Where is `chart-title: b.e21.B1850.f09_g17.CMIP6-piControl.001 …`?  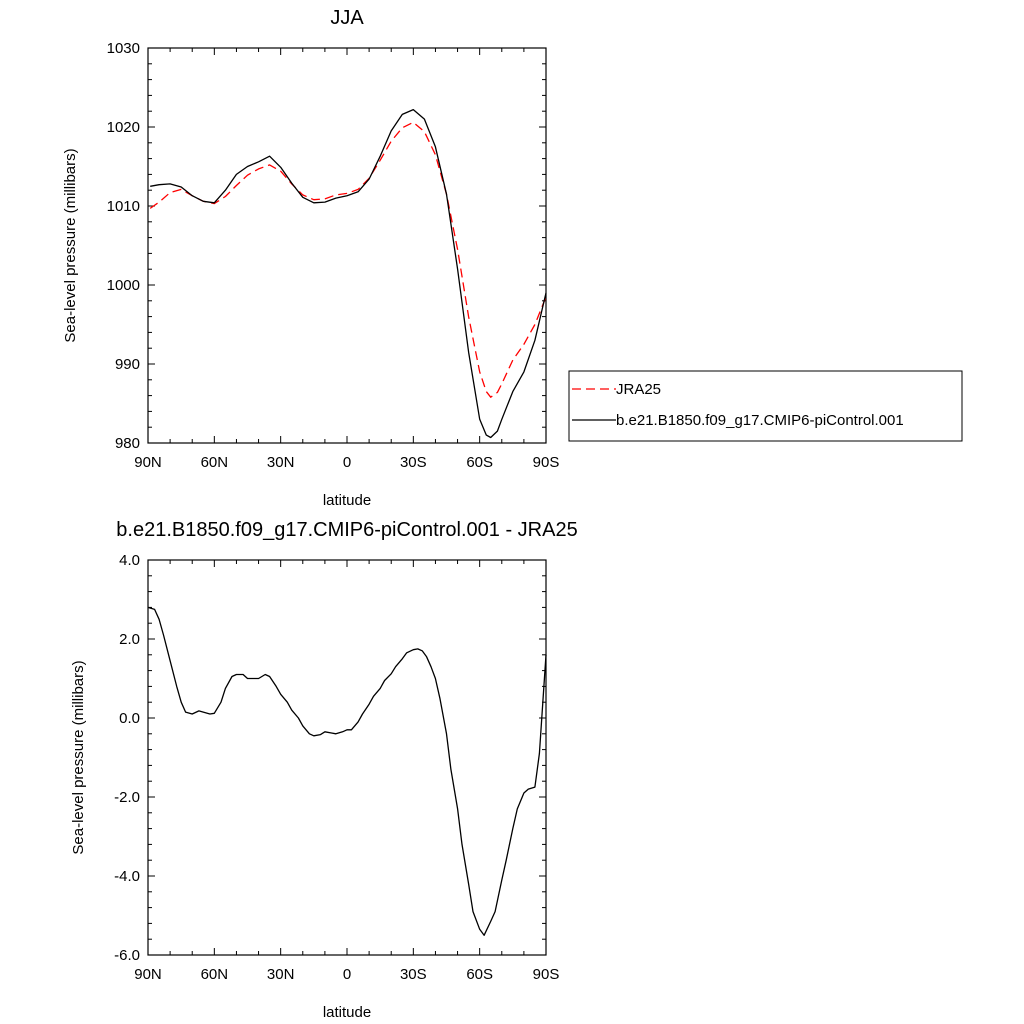
chart-title: b.e21.B1850.f09_g17.CMIP6-piControl.001 … is located at coordinates (346, 530).